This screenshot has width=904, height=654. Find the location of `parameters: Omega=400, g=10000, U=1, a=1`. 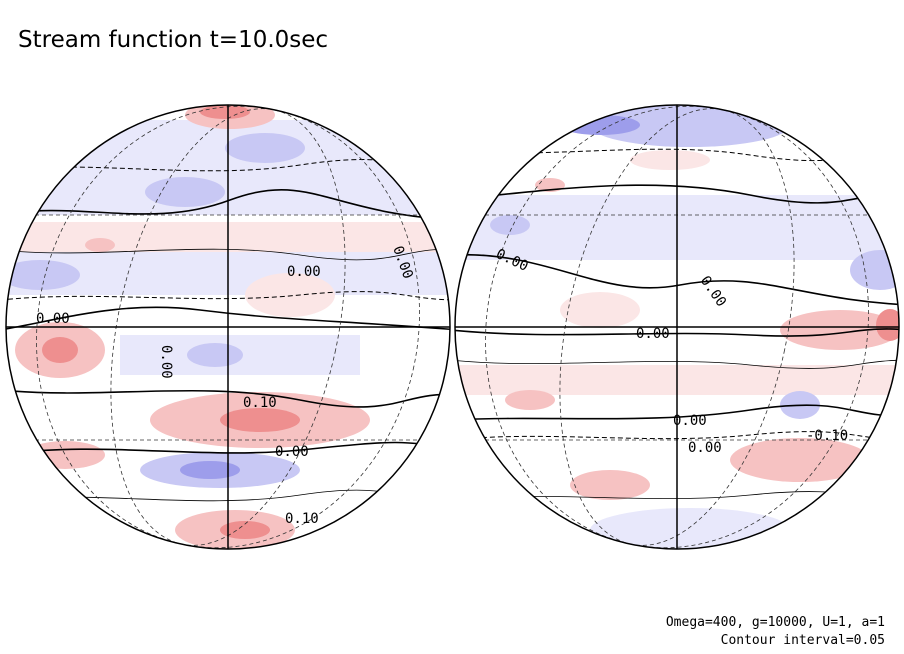

parameters: Omega=400, g=10000, U=1, a=1 is located at coordinates (775, 622).